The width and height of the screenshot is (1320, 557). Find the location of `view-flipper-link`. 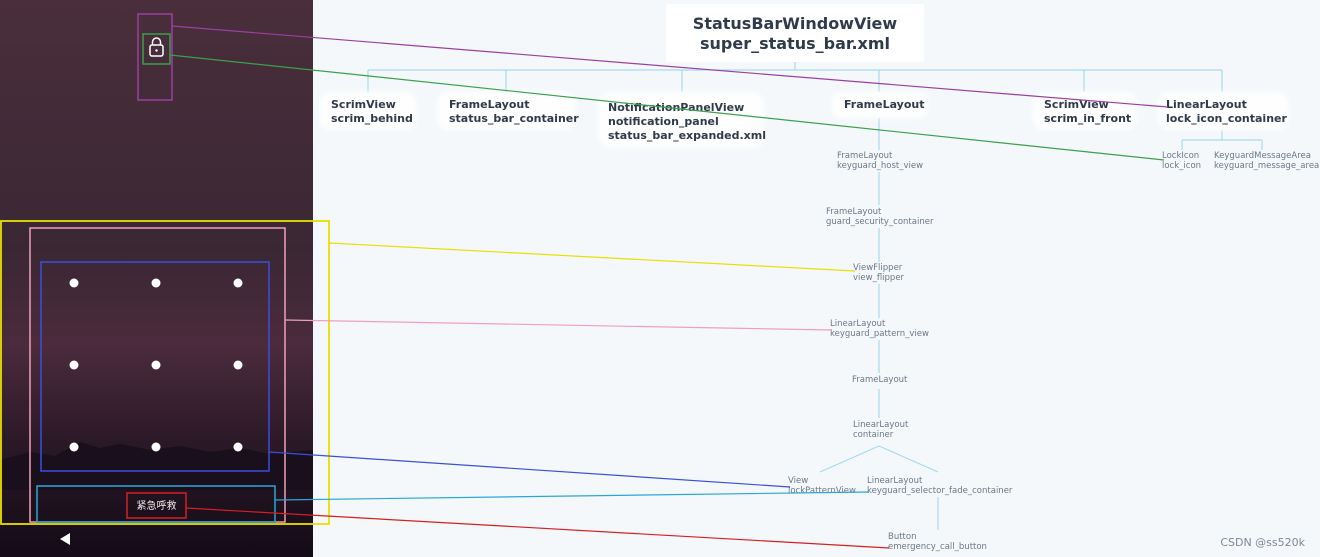

view-flipper-link is located at coordinates (592, 257).